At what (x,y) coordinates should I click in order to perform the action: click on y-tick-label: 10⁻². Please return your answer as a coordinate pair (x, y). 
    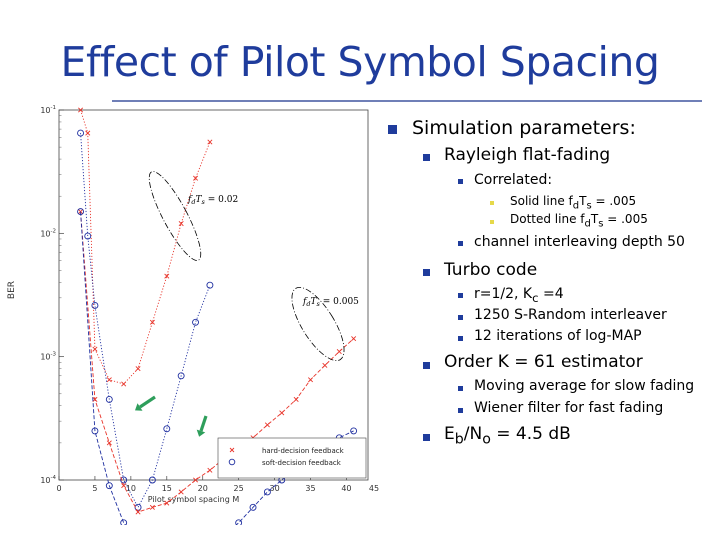
    Looking at the image, I should click on (48, 233).